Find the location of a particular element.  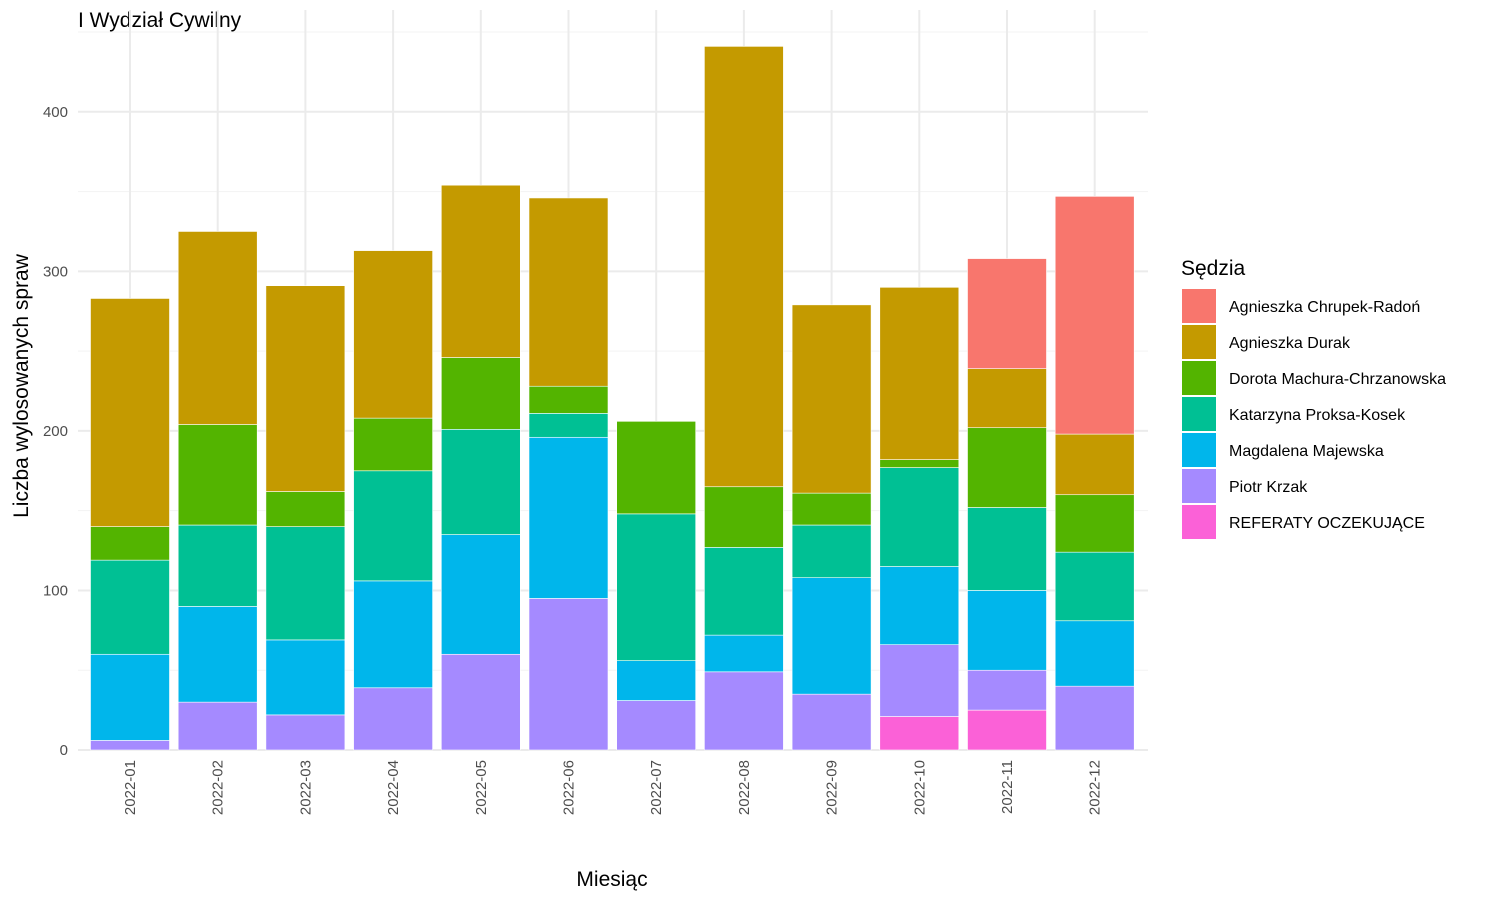

legend-label: Piotr Krzak is located at coordinates (1268, 487).